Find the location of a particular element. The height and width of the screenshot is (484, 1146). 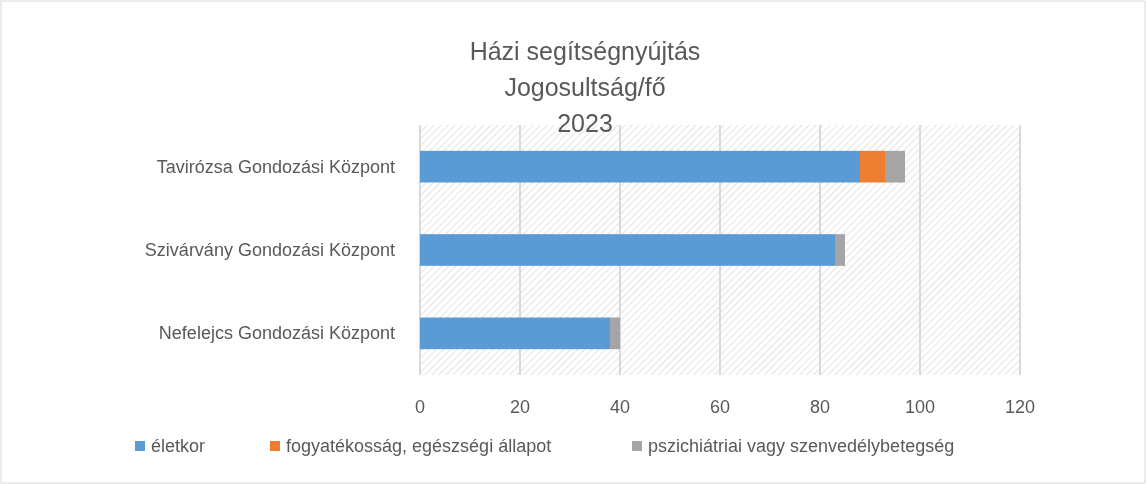

legend-label: fogyatékosság, egészségi állapot is located at coordinates (419, 446).